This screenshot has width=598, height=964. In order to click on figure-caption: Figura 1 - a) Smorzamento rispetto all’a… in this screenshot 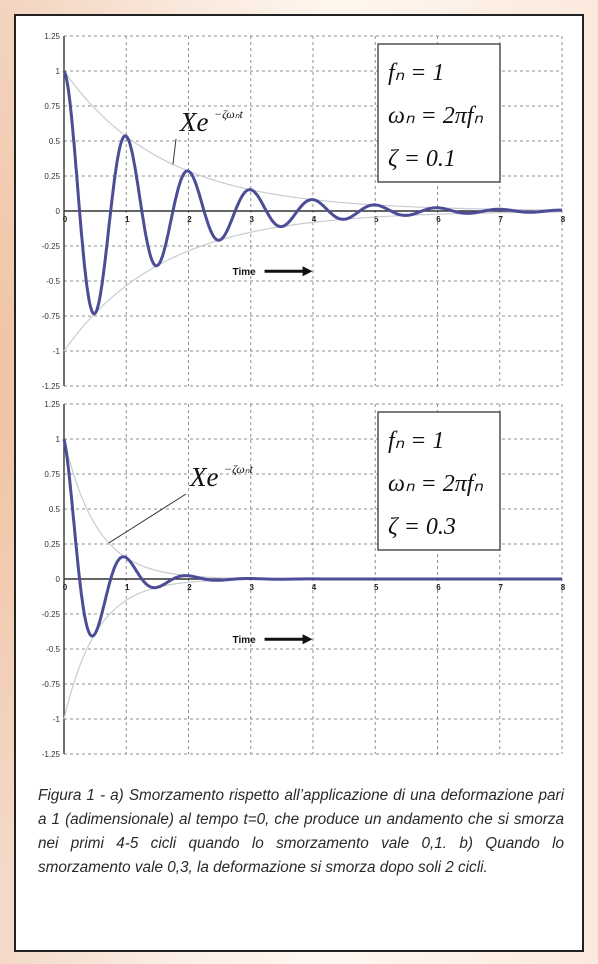, I will do `click(301, 831)`.